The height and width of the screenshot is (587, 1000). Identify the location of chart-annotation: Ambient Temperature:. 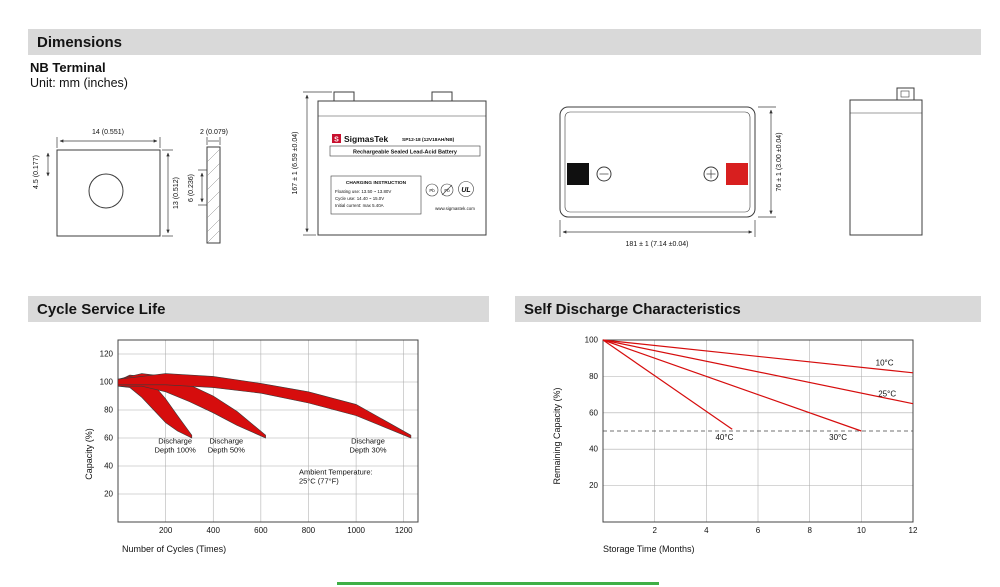
(336, 471).